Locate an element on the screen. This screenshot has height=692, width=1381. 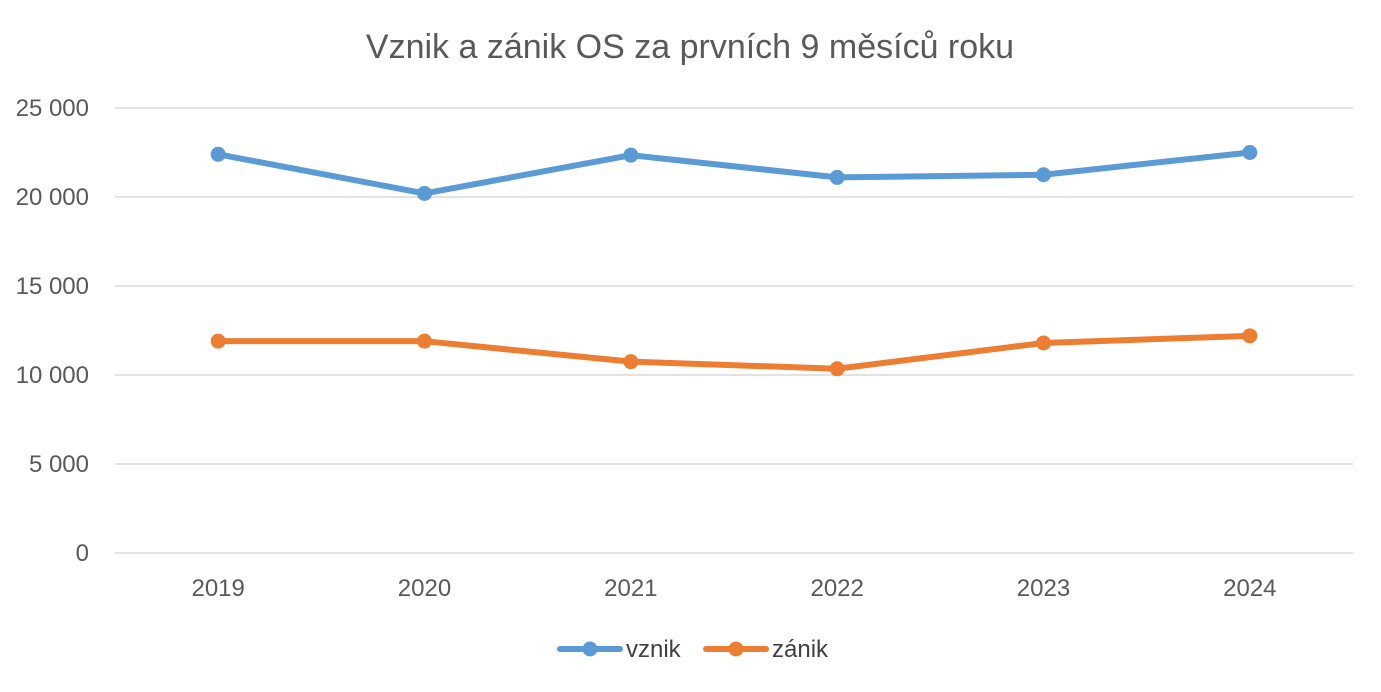
x-axis-ticks: 2019 2020 2021 2022 2023 2024 is located at coordinates (733, 588).